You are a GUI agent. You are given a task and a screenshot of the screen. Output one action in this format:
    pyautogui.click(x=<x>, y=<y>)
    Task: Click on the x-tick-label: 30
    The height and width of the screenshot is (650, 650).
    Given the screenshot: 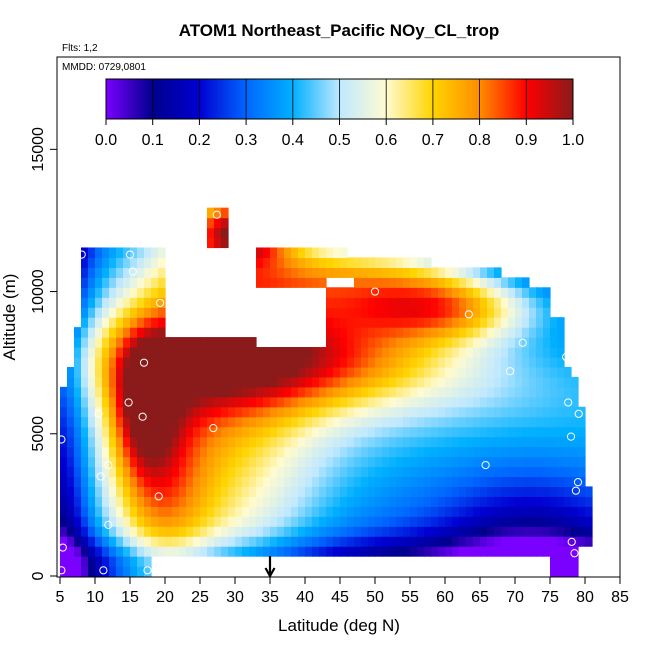 What is the action you would take?
    pyautogui.click(x=235, y=597)
    